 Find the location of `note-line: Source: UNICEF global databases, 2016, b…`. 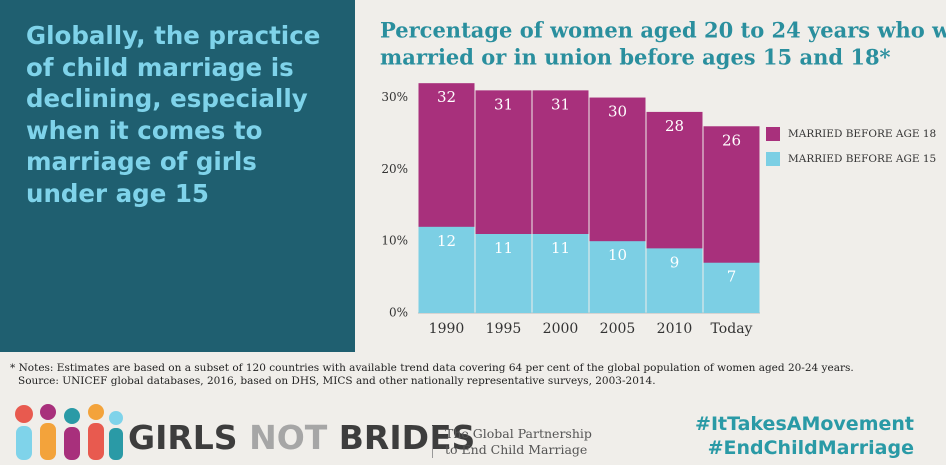

note-line: Source: UNICEF global databases, 2016, b… is located at coordinates (337, 381).